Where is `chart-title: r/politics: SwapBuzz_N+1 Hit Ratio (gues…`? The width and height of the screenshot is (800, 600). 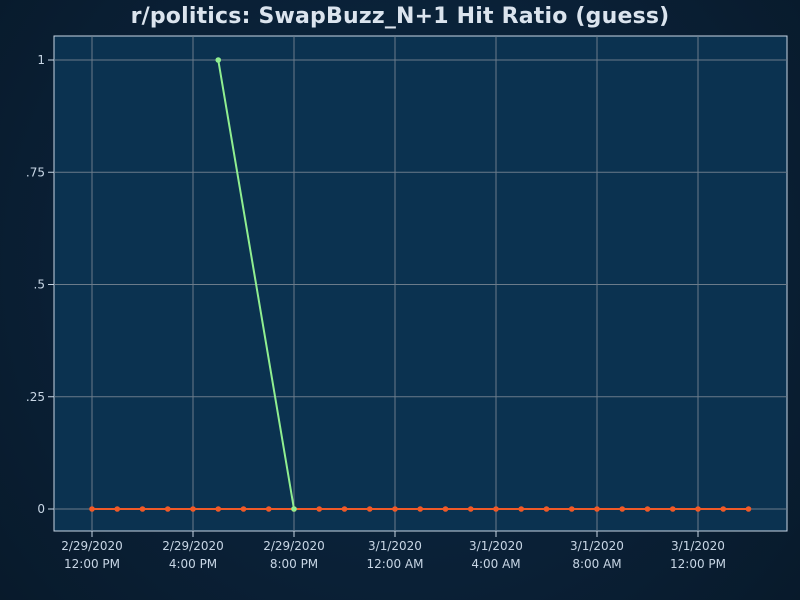 chart-title: r/politics: SwapBuzz_N+1 Hit Ratio (gues… is located at coordinates (400, 16).